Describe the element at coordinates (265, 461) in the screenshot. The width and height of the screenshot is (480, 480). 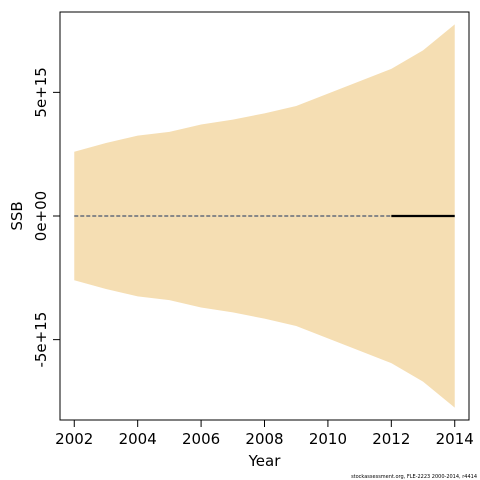
I see `x-axis-title: Year` at that location.